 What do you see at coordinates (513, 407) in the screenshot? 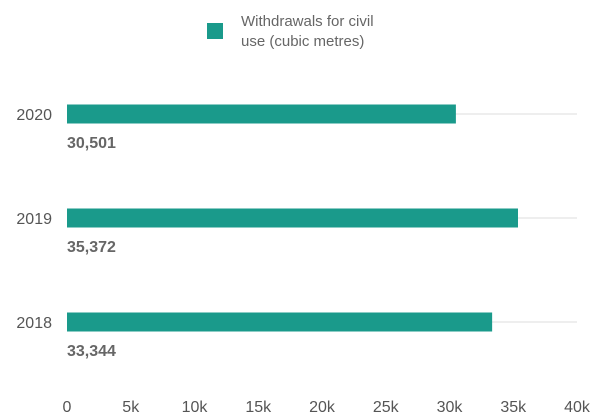
I see `x-tick-label: 35k` at bounding box center [513, 407].